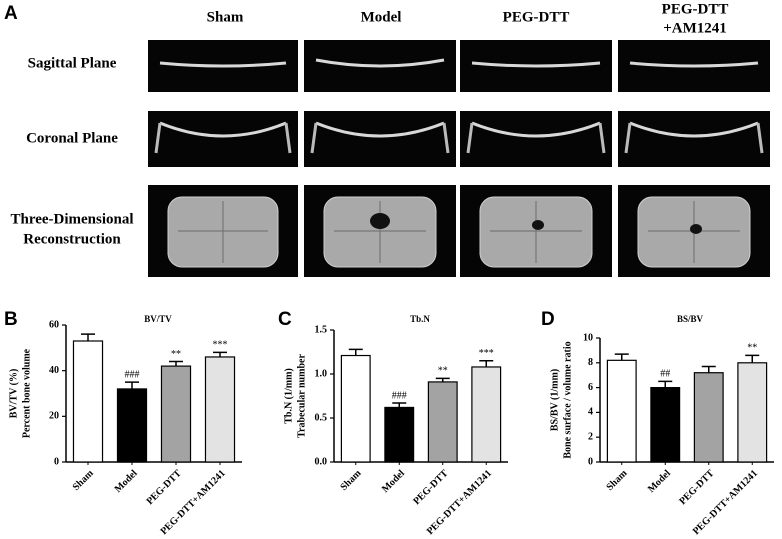  Describe the element at coordinates (554, 400) in the screenshot. I see `y-axis-label: BS/BV (1/mm)` at that location.